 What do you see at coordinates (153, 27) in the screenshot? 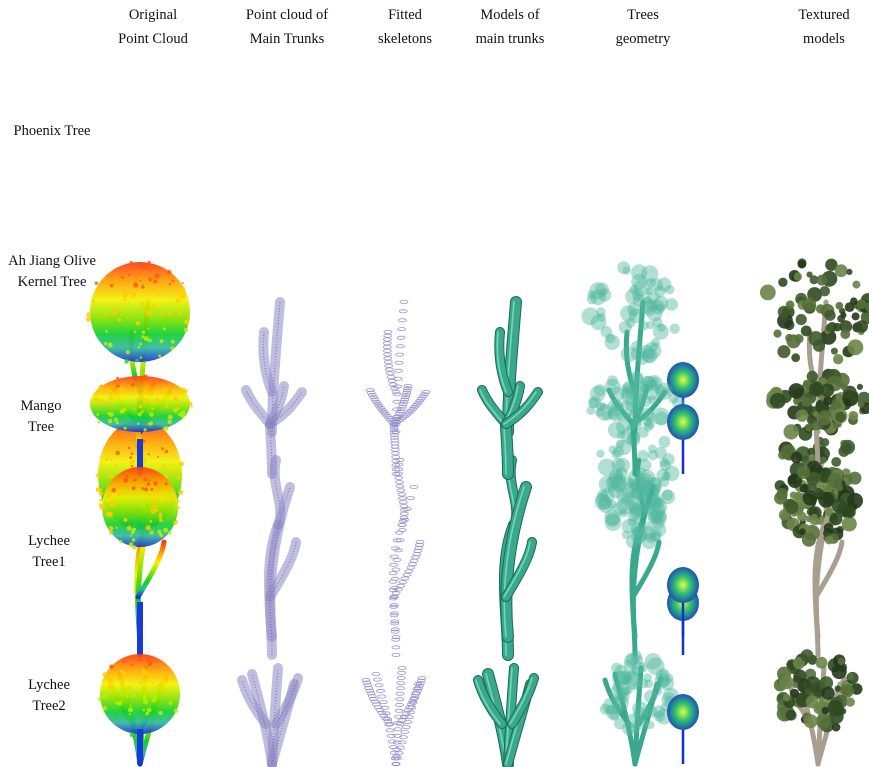
I see `column-header-original-point-cloud: Original Point Cloud` at bounding box center [153, 27].